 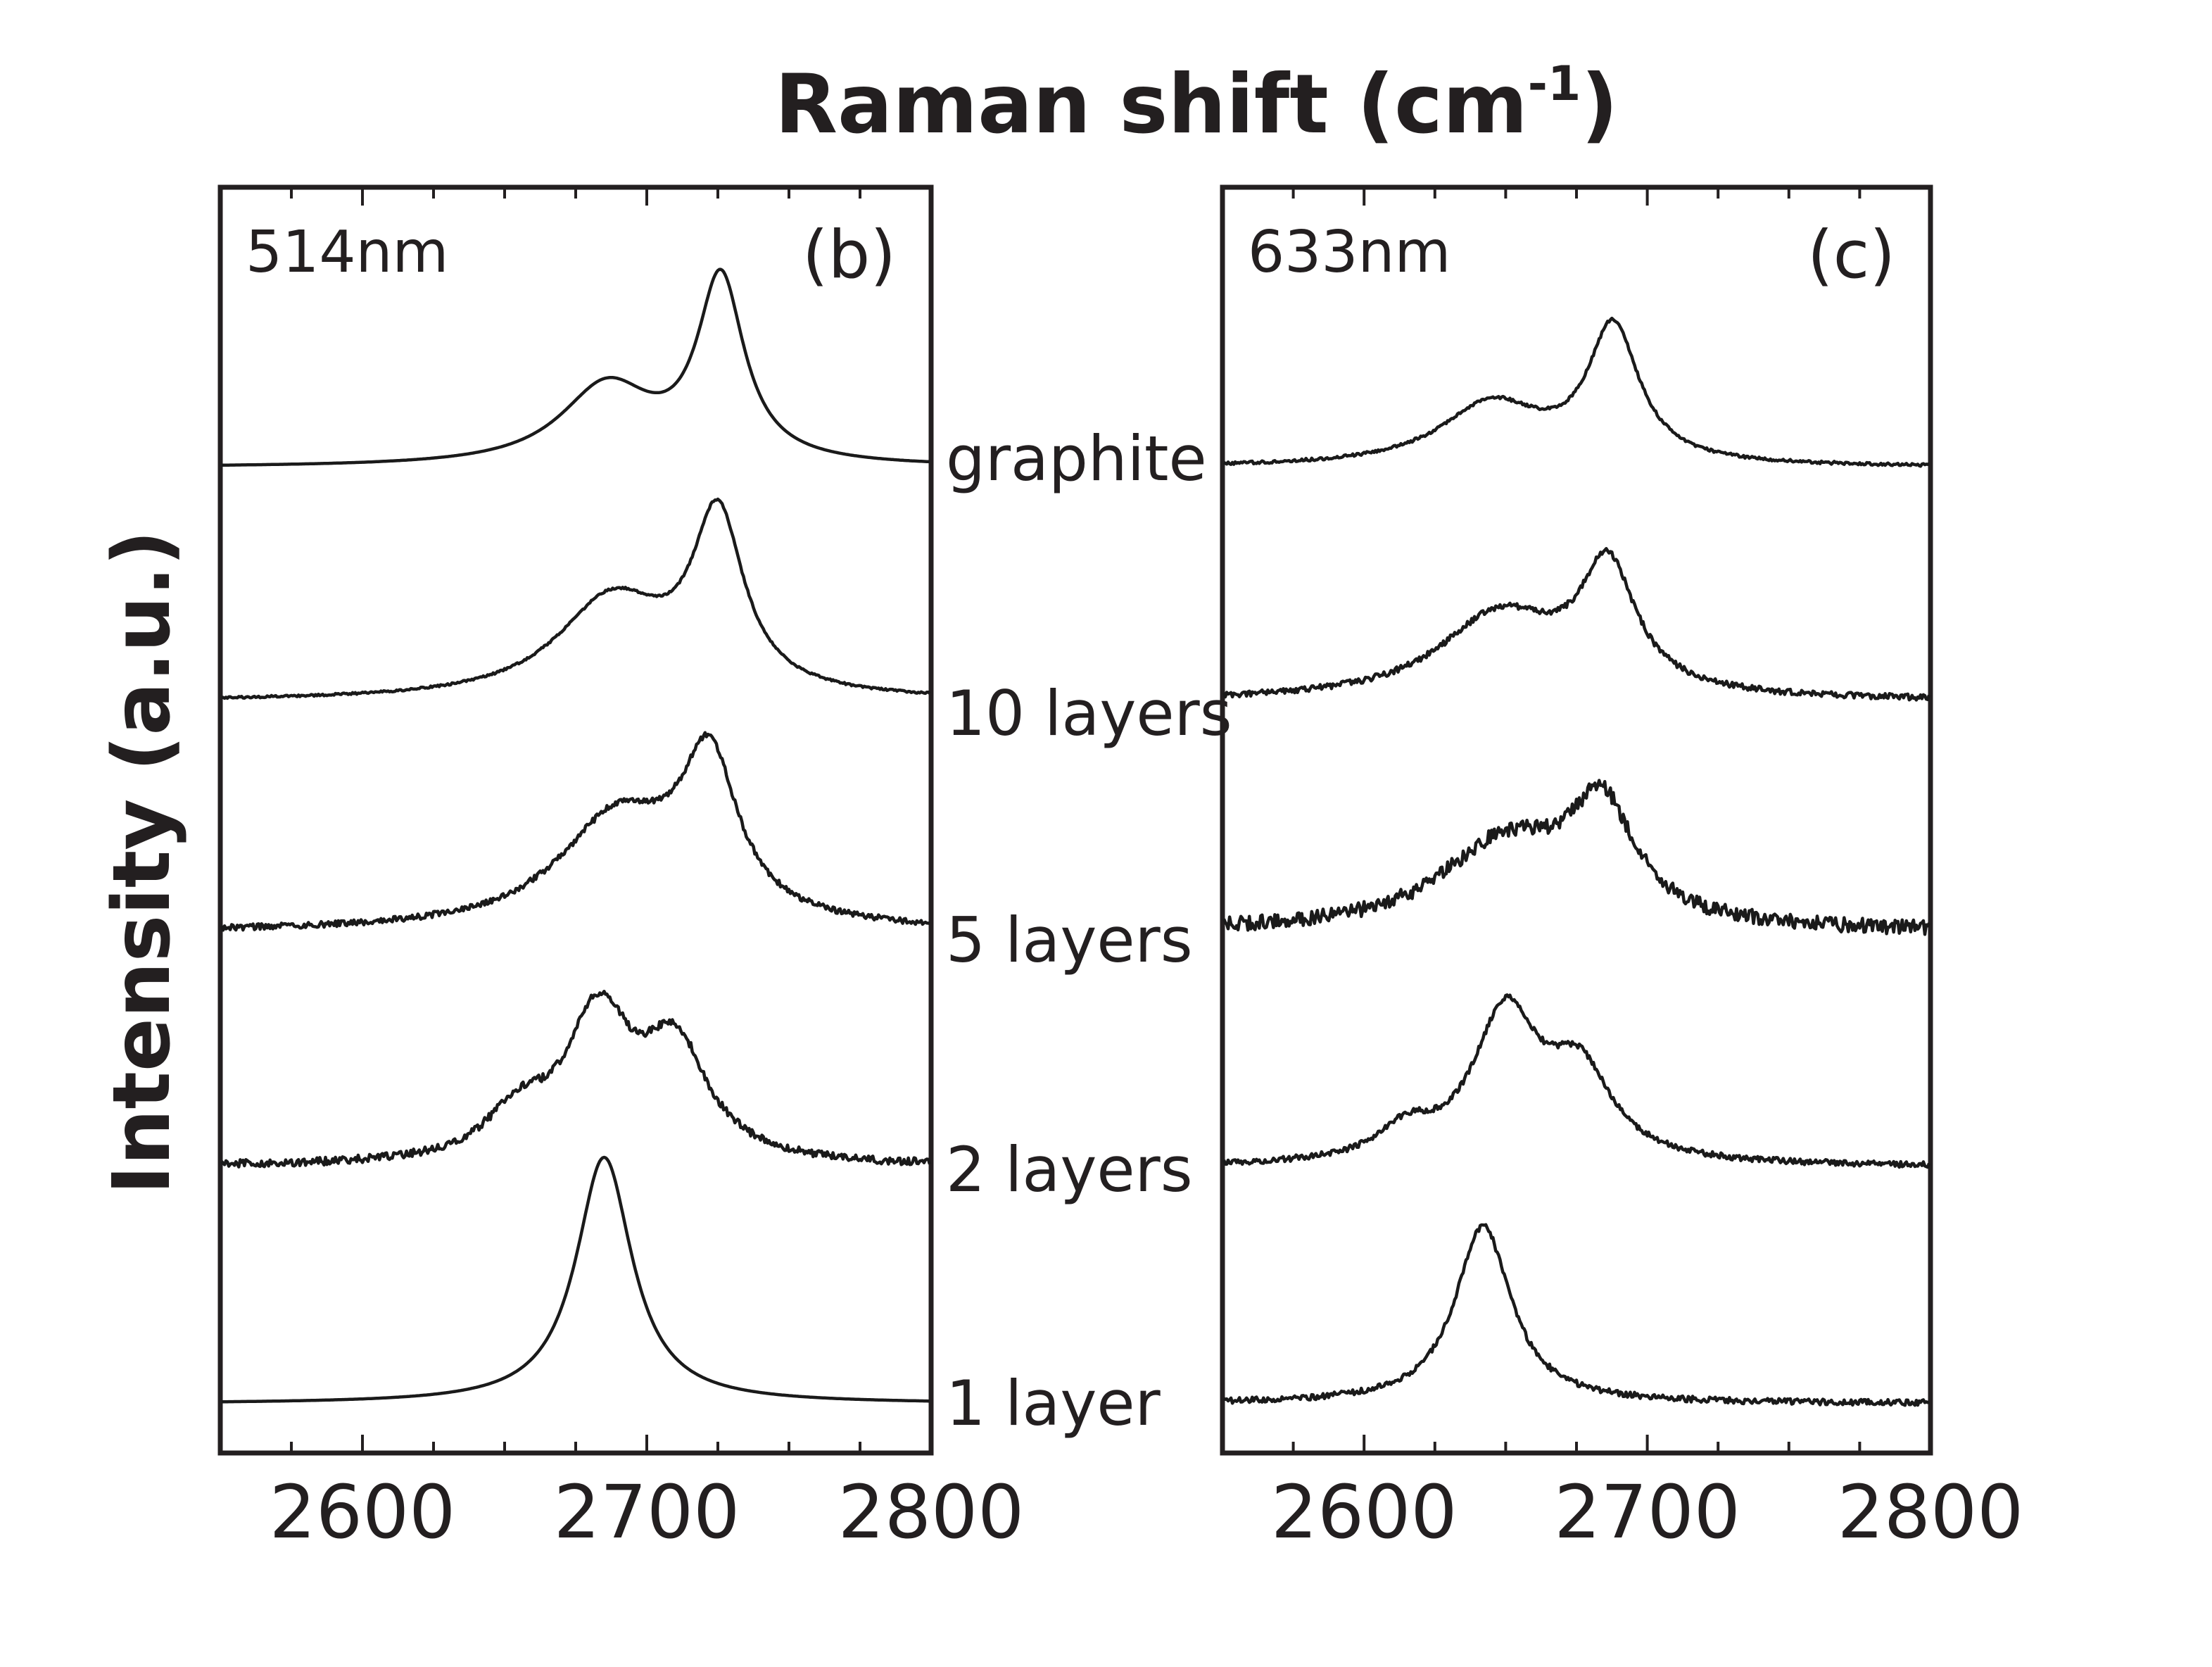 I want to click on panel-label: (c), so click(x=1851, y=255).